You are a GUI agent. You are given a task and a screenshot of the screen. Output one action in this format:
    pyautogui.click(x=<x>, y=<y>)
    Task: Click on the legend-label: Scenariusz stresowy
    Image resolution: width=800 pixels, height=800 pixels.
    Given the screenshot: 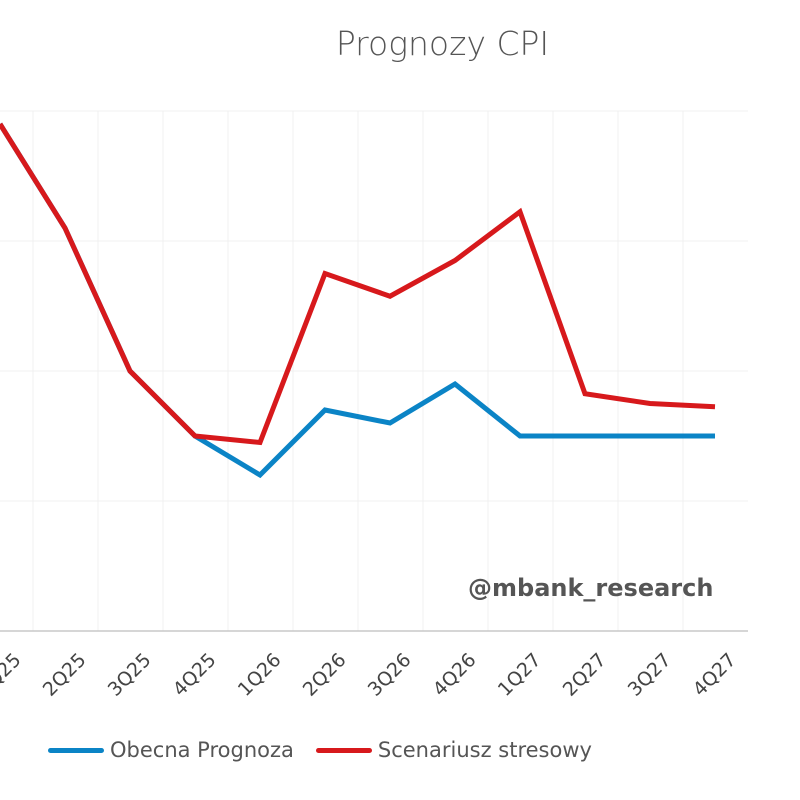 What is the action you would take?
    pyautogui.click(x=484, y=750)
    